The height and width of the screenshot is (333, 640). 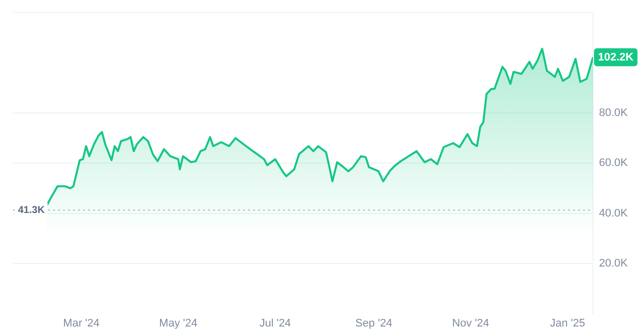 I want to click on y-tick-label: 20.0K, so click(x=613, y=264).